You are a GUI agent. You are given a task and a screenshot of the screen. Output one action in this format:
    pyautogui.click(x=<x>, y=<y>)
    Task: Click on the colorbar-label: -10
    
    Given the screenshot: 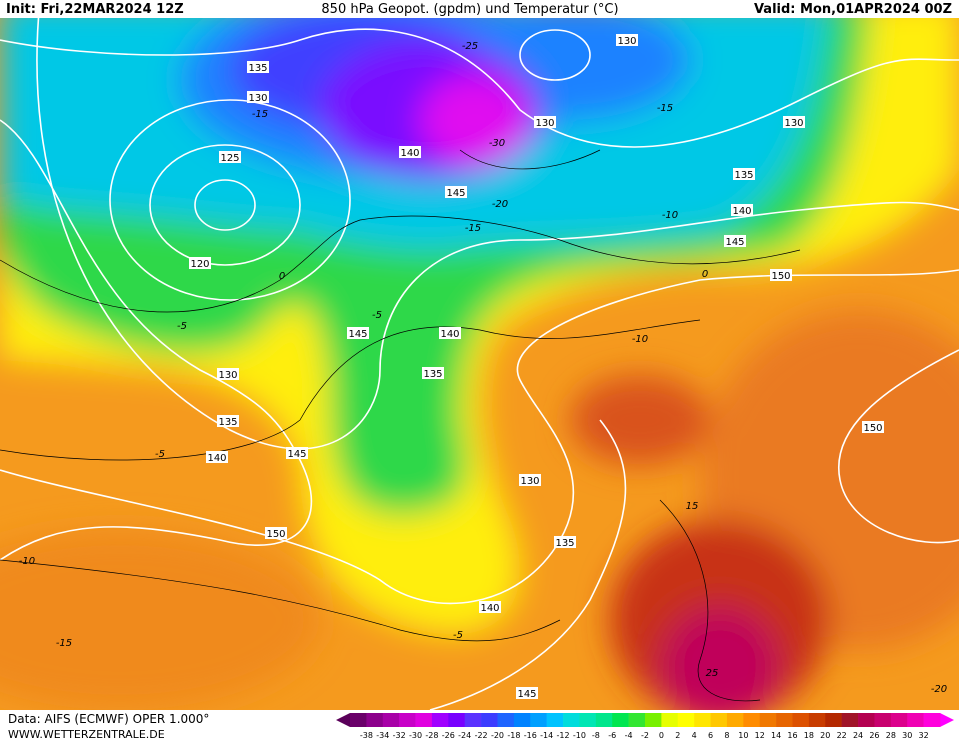 What is the action you would take?
    pyautogui.click(x=579, y=735)
    